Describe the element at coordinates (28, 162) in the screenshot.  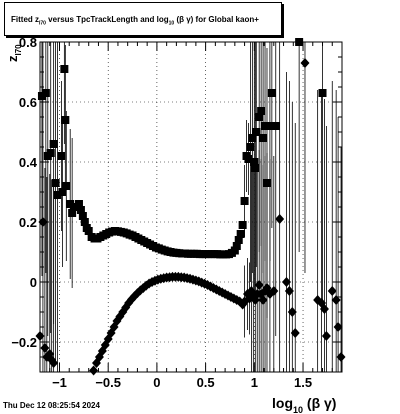
I see `y-tick-label: 0.4` at that location.